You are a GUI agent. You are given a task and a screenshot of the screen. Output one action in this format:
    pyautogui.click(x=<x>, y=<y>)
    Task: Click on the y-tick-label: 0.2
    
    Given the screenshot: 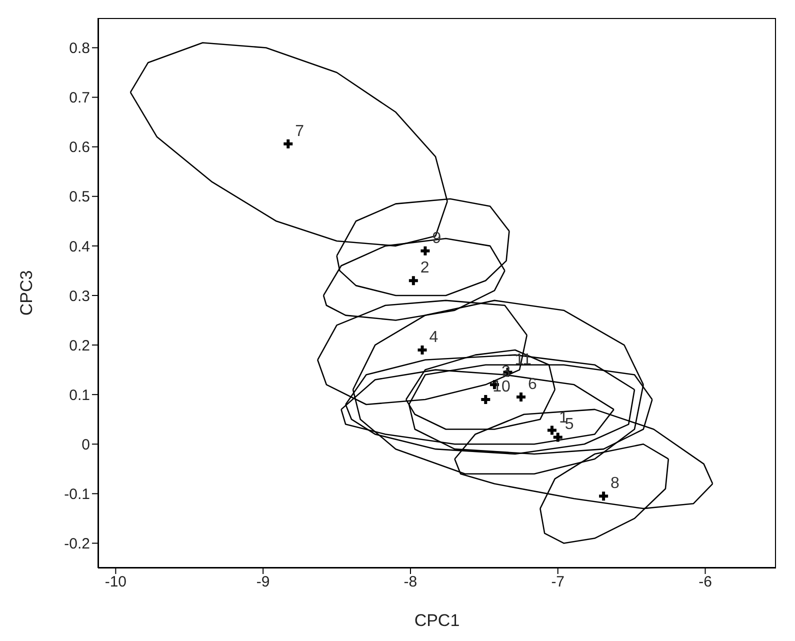 What is the action you would take?
    pyautogui.click(x=79, y=345)
    